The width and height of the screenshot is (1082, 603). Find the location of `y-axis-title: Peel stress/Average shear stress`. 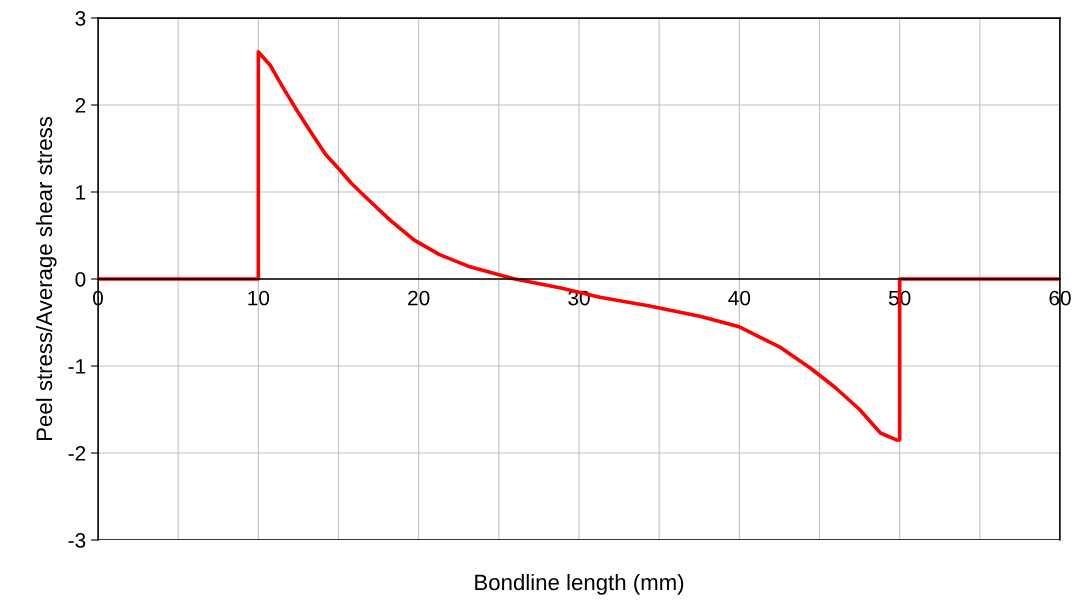

y-axis-title: Peel stress/Average shear stress is located at coordinates (46, 278).